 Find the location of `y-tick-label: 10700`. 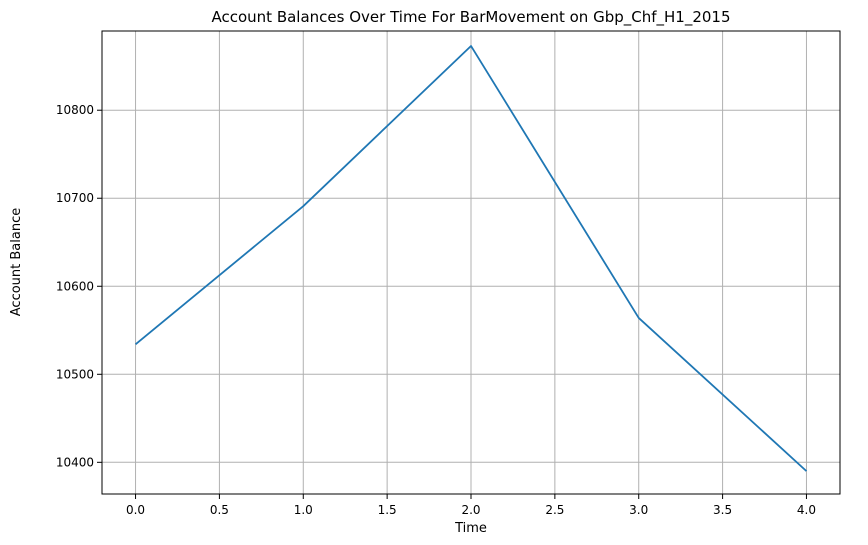

y-tick-label: 10700 is located at coordinates (75, 198).